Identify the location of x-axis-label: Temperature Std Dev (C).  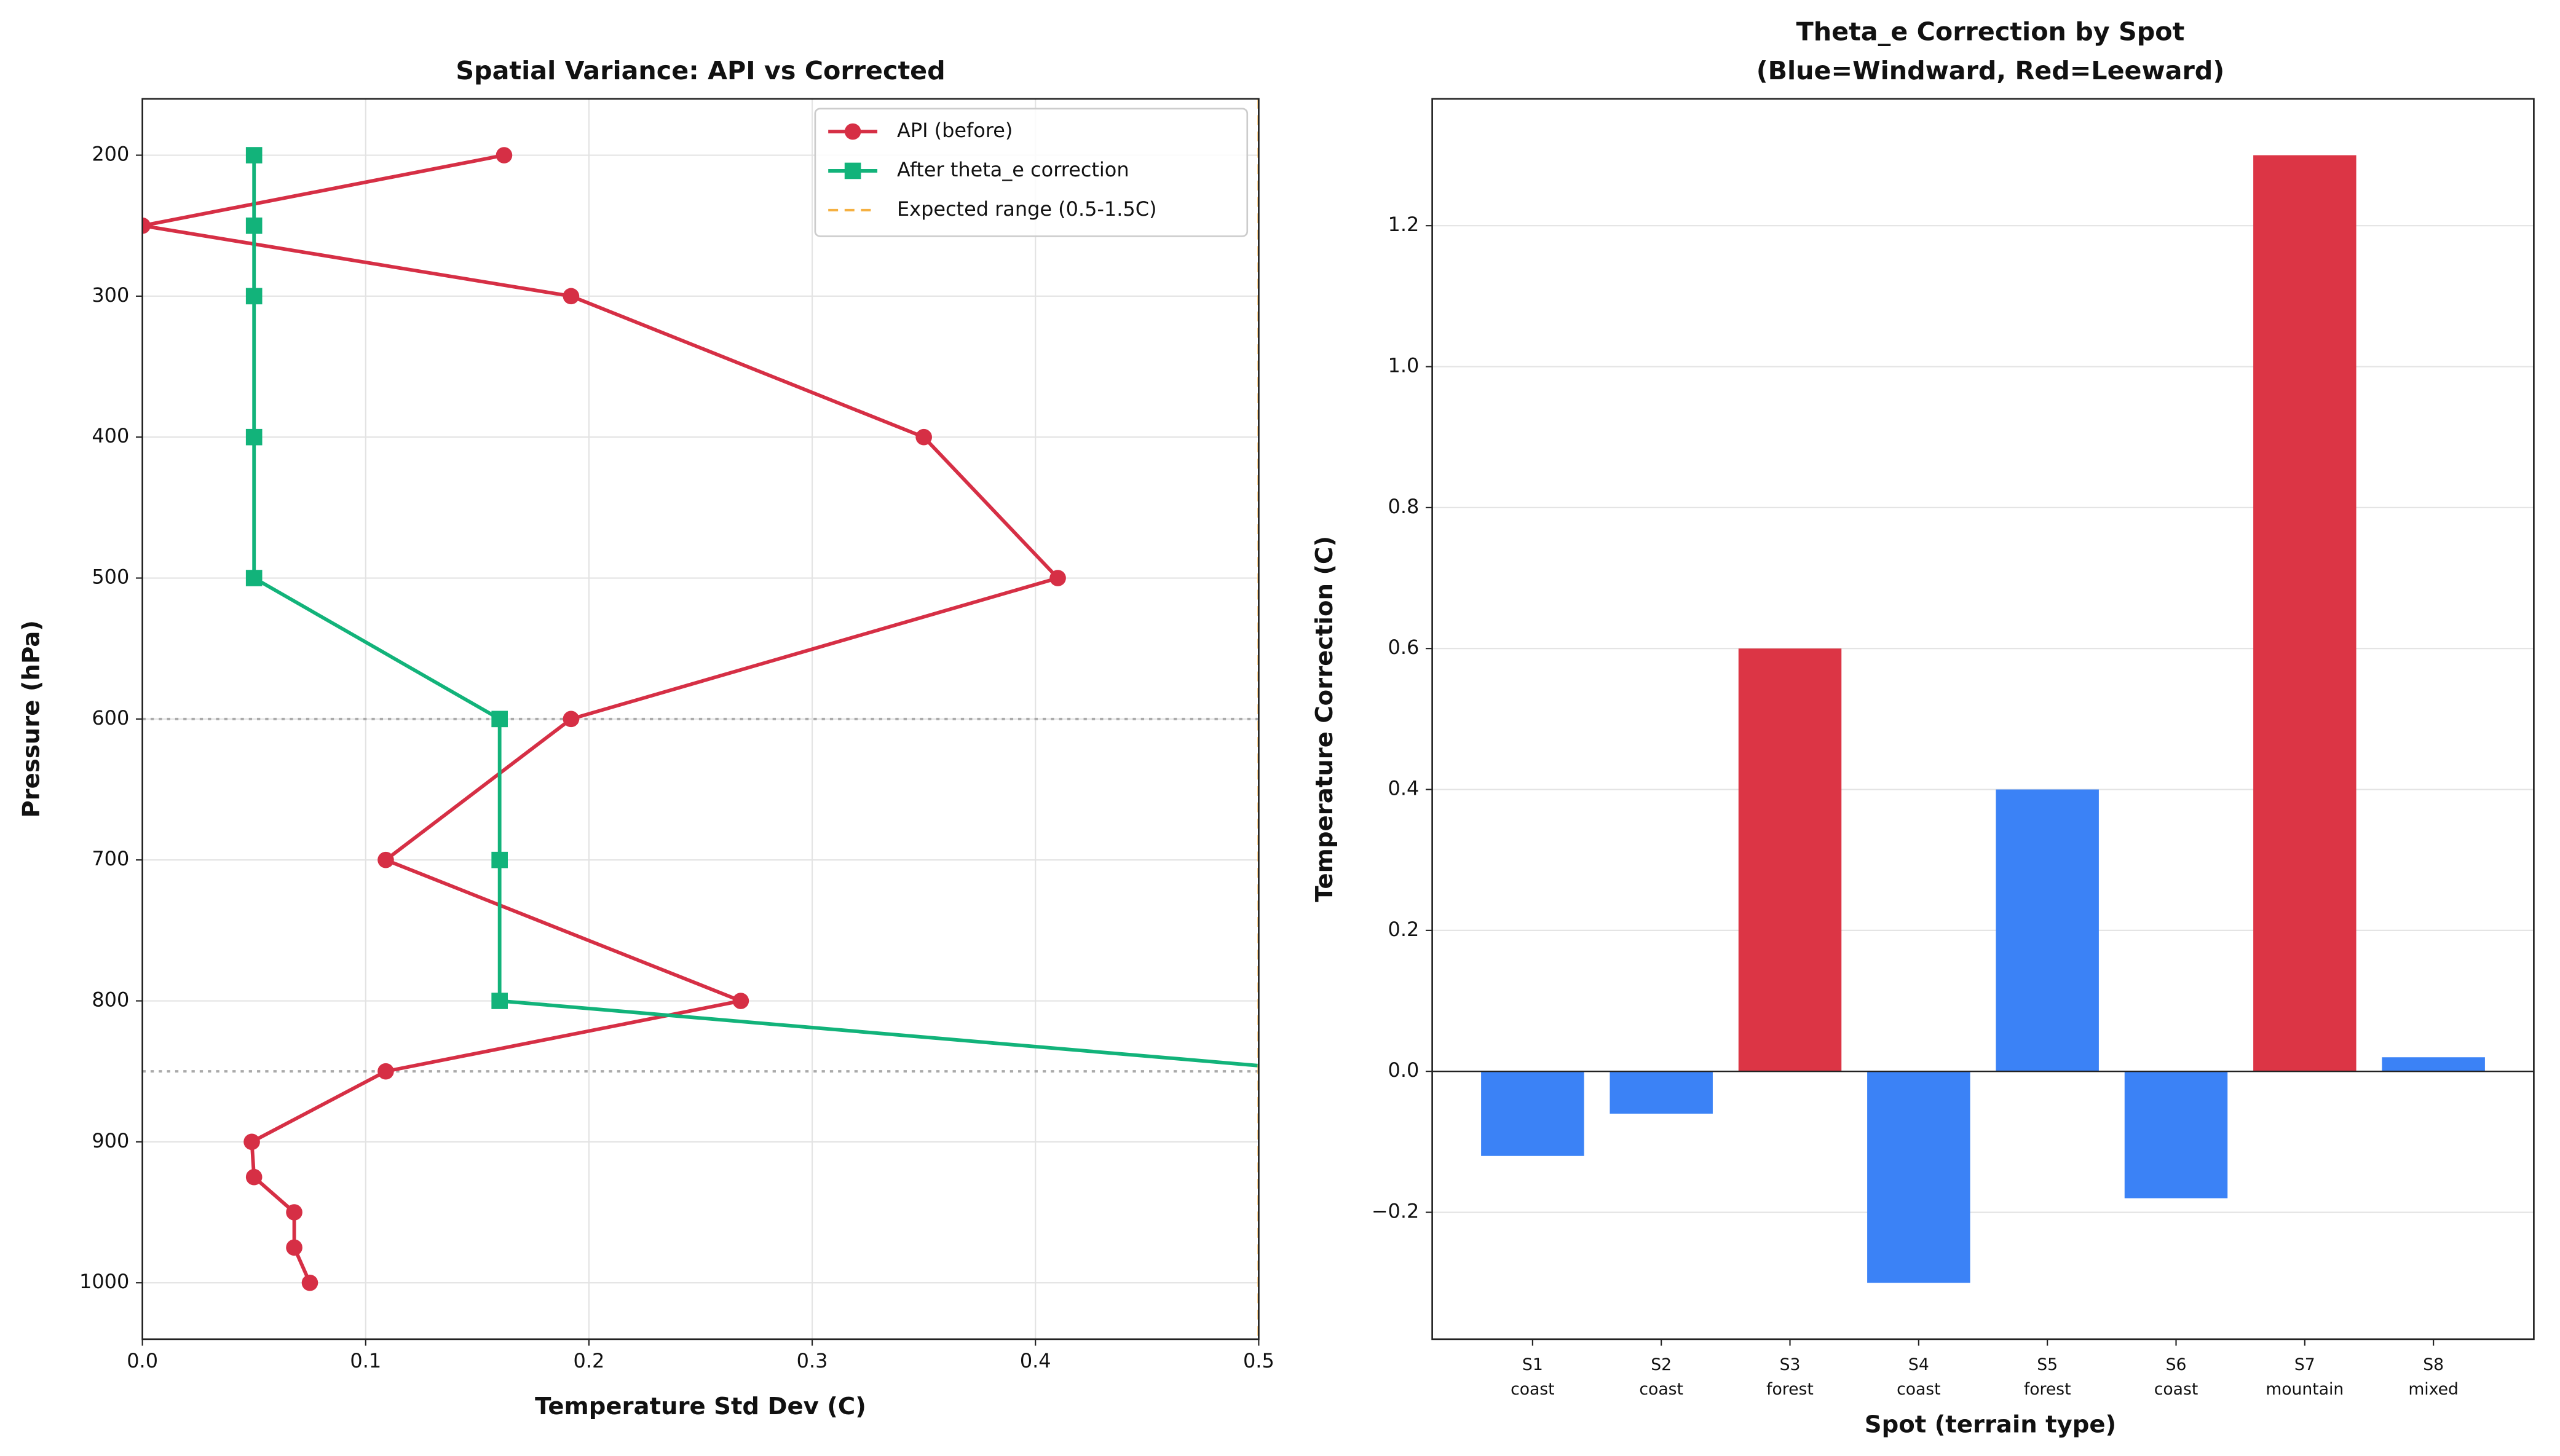
(701, 1406).